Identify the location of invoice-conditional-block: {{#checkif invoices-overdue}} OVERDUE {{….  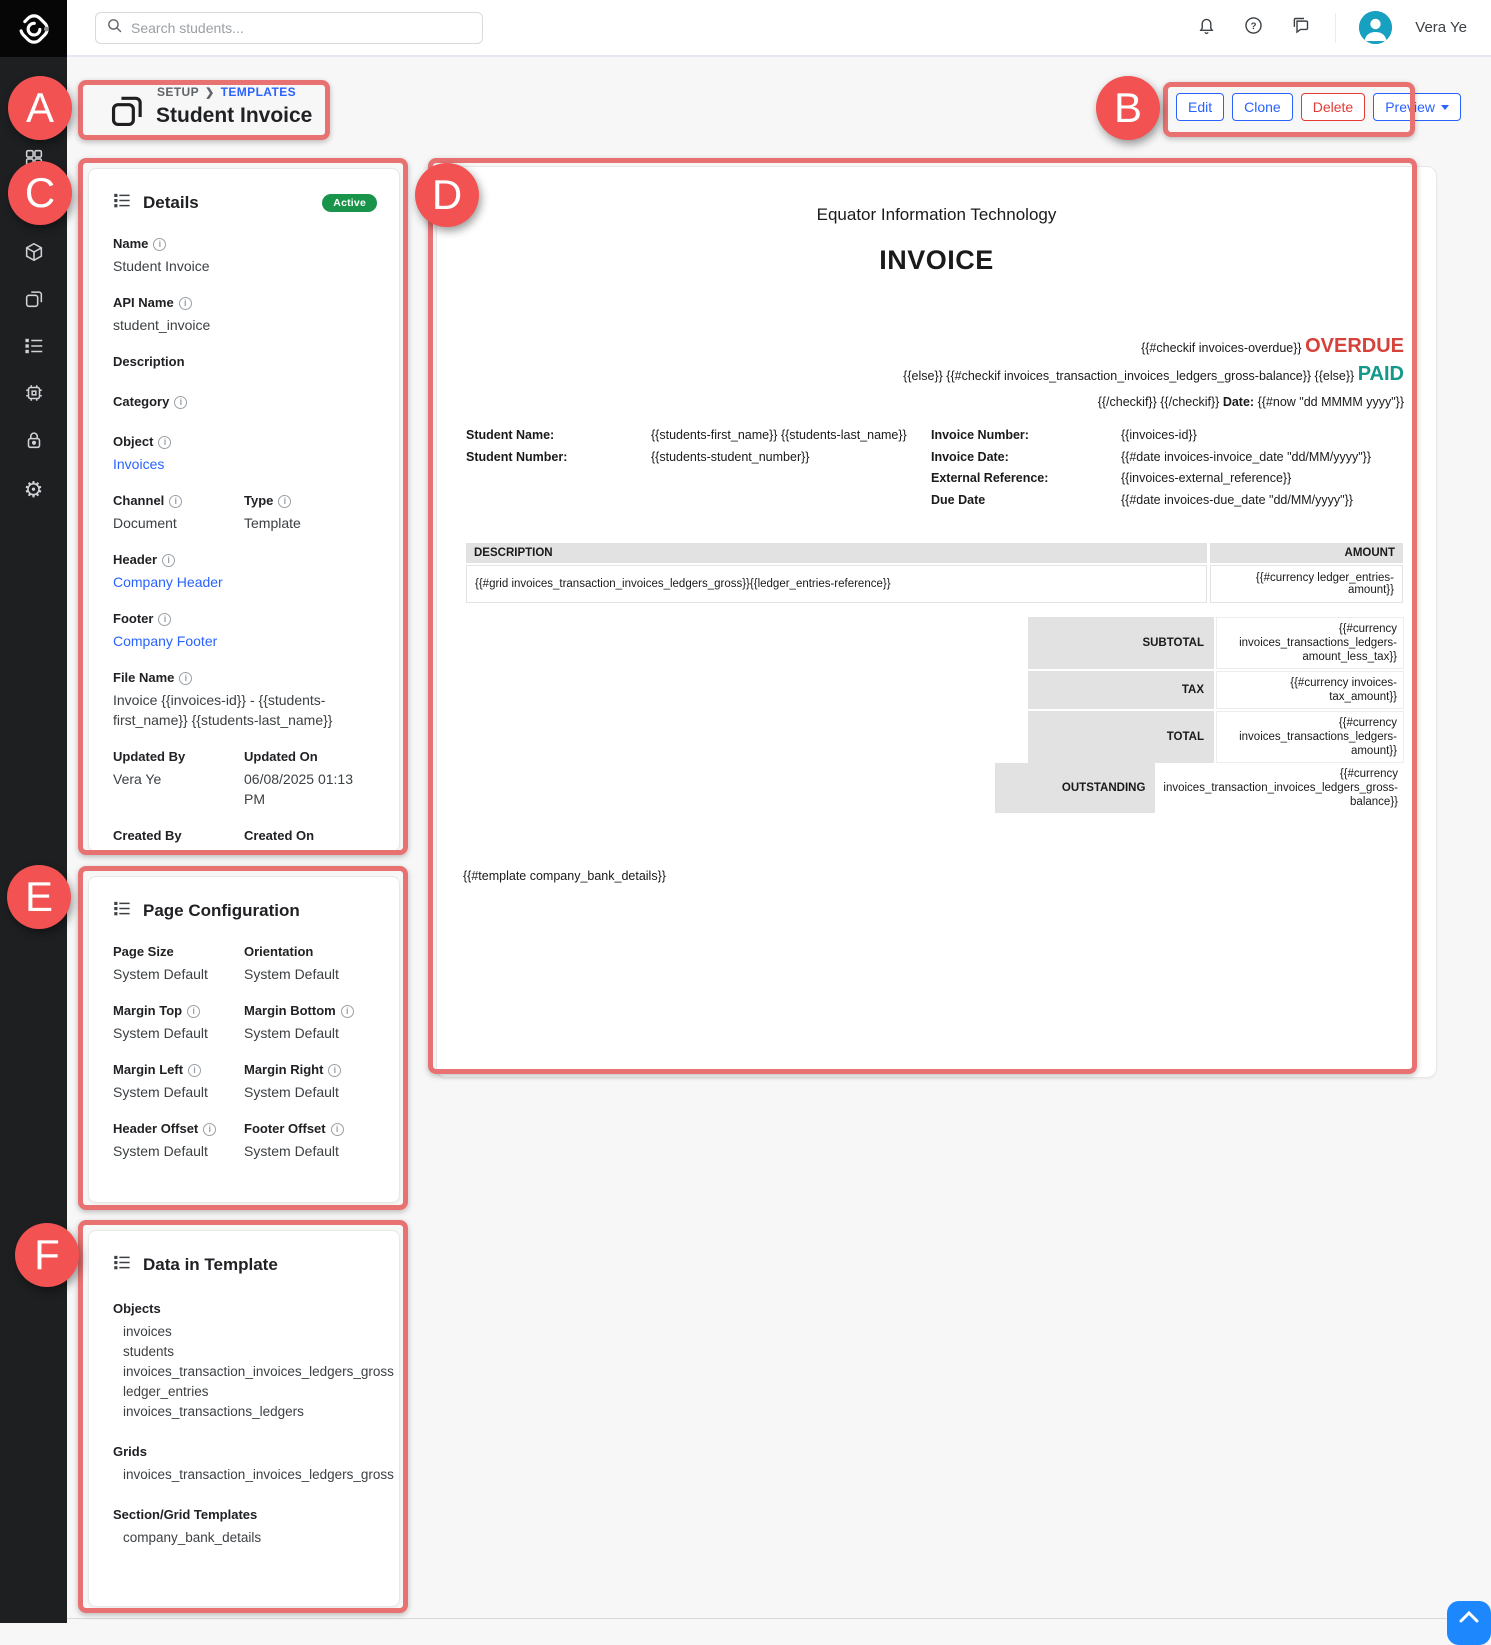
(1153, 372).